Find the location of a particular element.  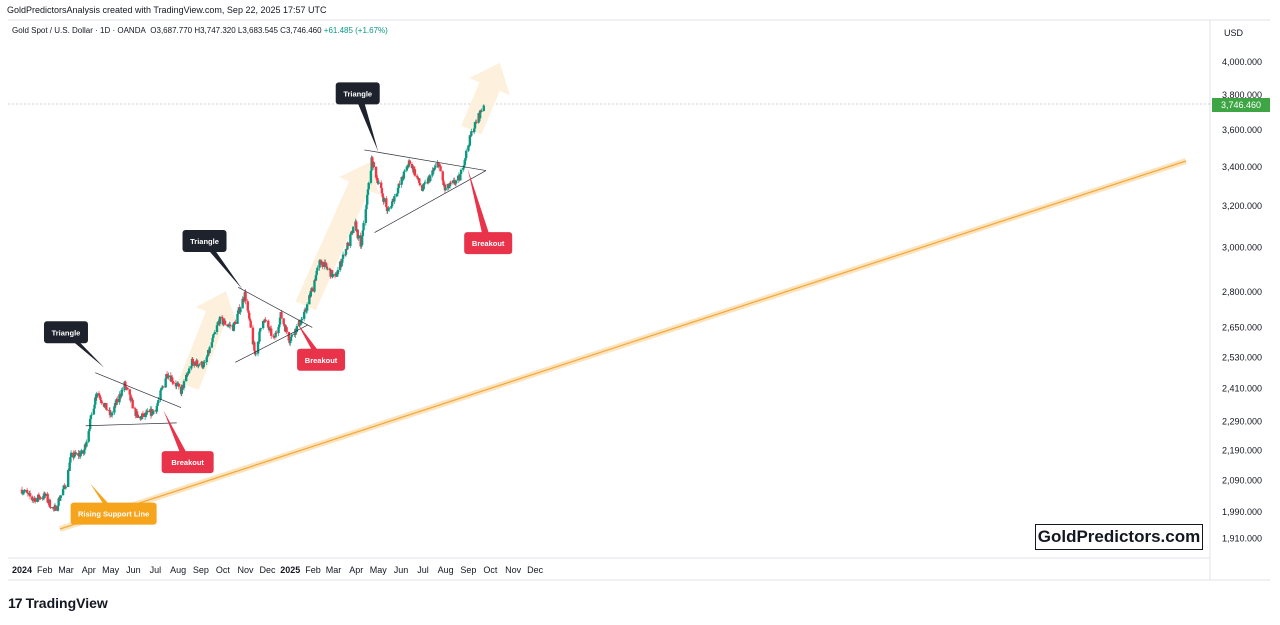

y-tick-label: 2,090.000 is located at coordinates (1242, 480).